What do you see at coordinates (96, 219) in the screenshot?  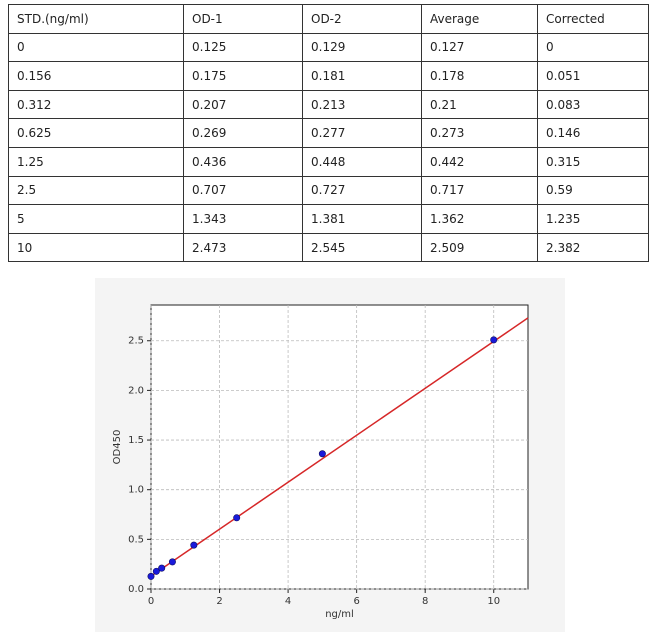 I see `table-cell: 5` at bounding box center [96, 219].